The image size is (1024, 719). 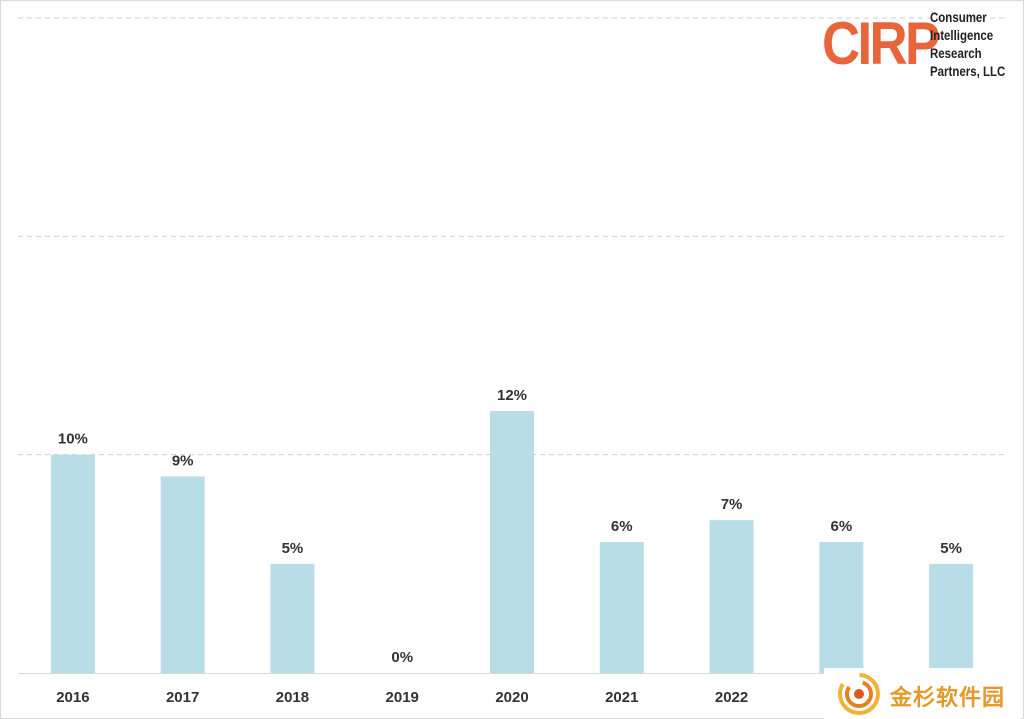 I want to click on bar-2024, so click(x=951, y=618).